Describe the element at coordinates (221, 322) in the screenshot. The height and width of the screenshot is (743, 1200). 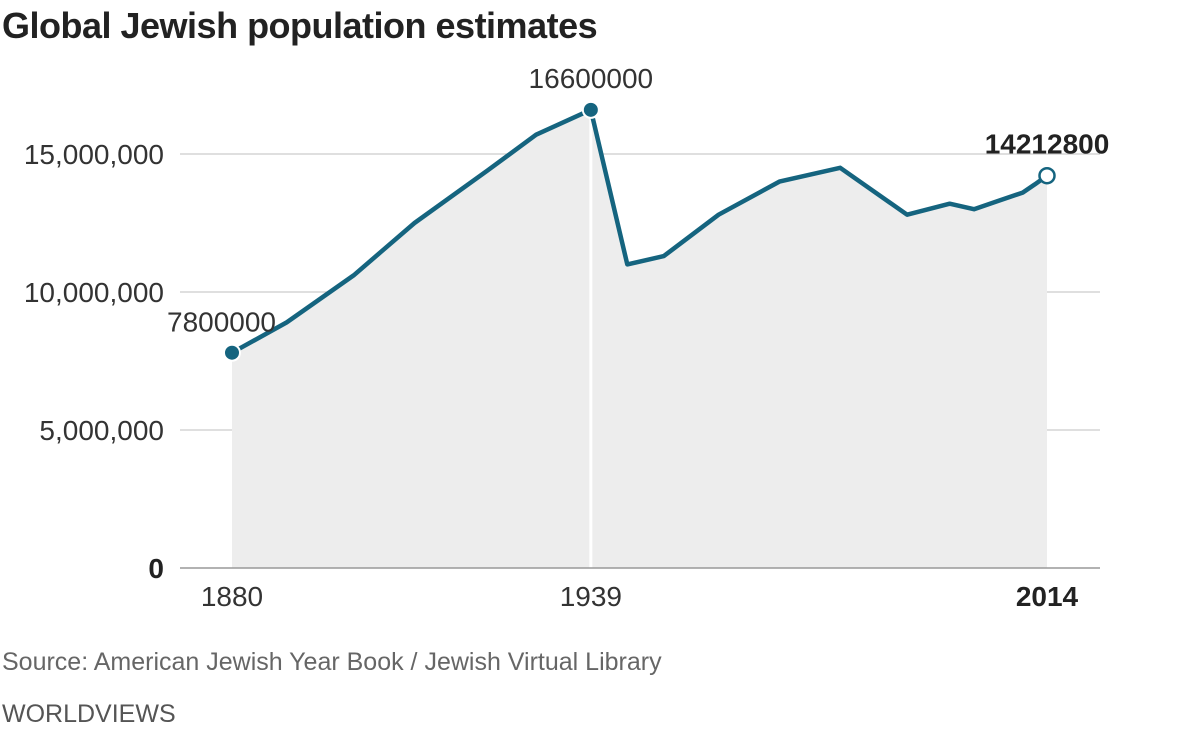
I see `point-value-label: 7800000` at that location.